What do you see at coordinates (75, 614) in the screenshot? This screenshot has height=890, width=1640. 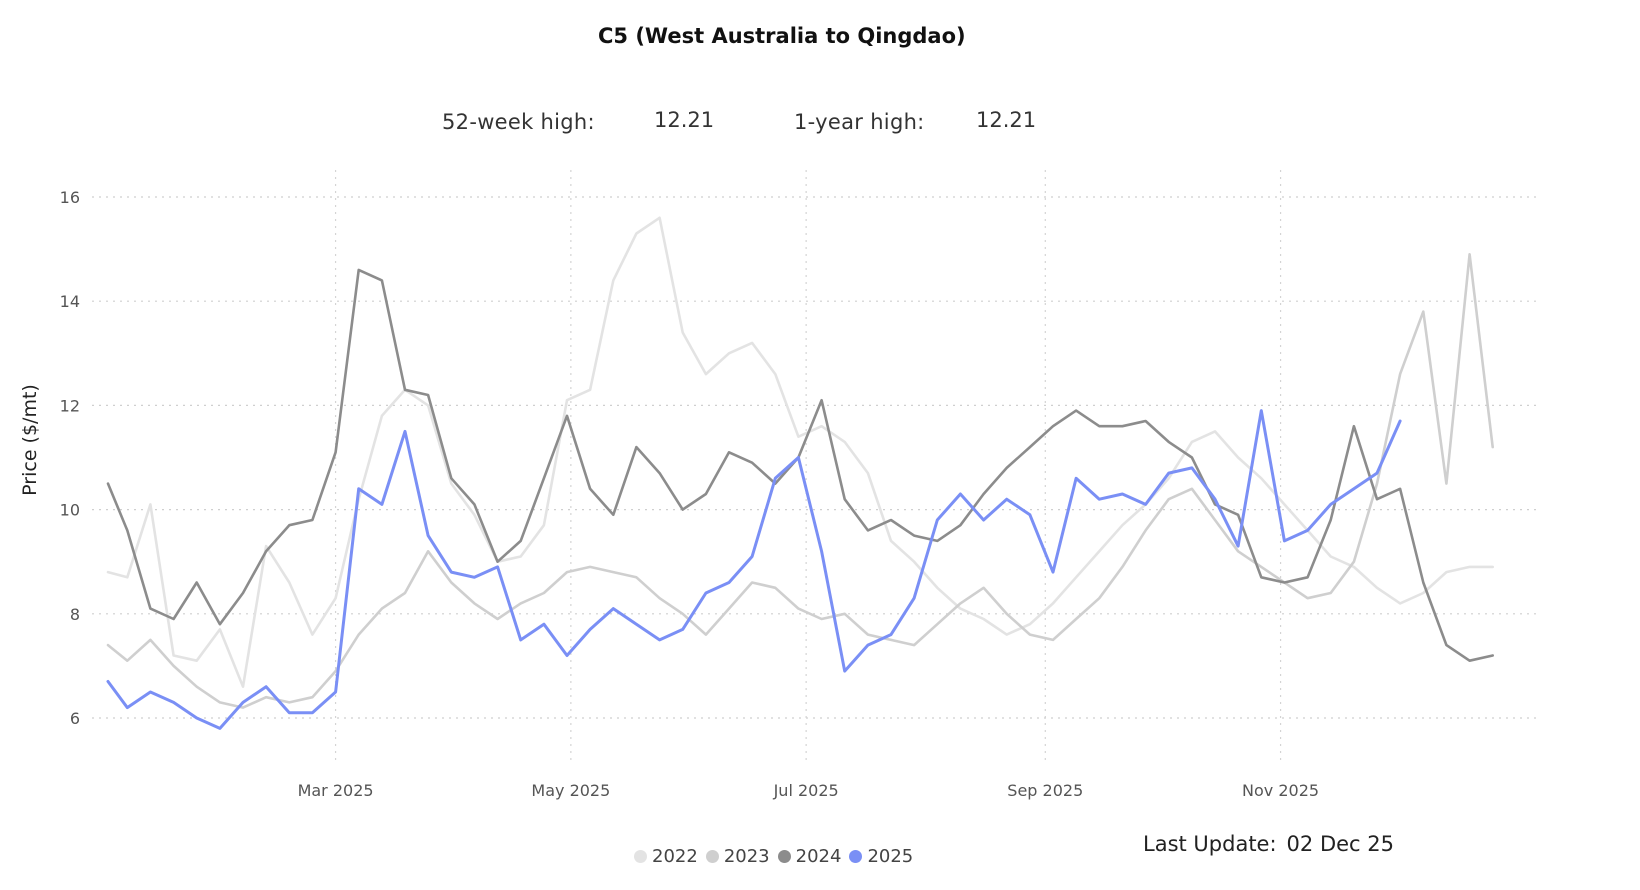 I see `y-tick-label: 8` at bounding box center [75, 614].